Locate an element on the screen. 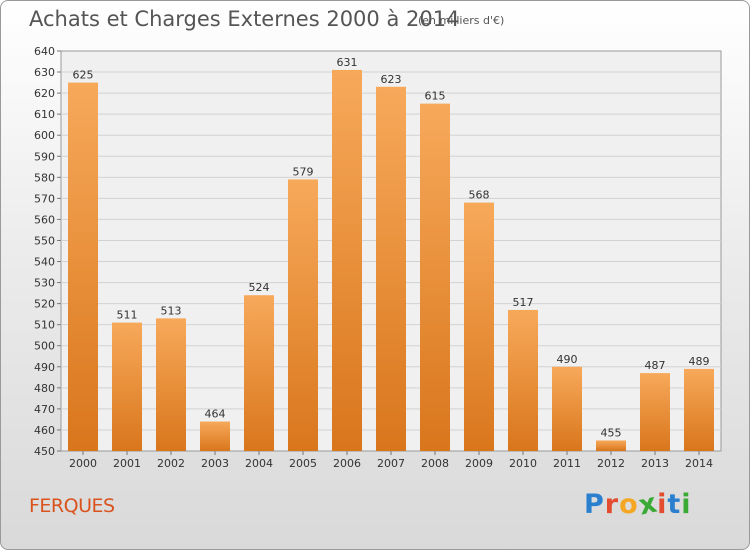 This screenshot has height=550, width=750. x-tick-label: 2004 is located at coordinates (259, 463).